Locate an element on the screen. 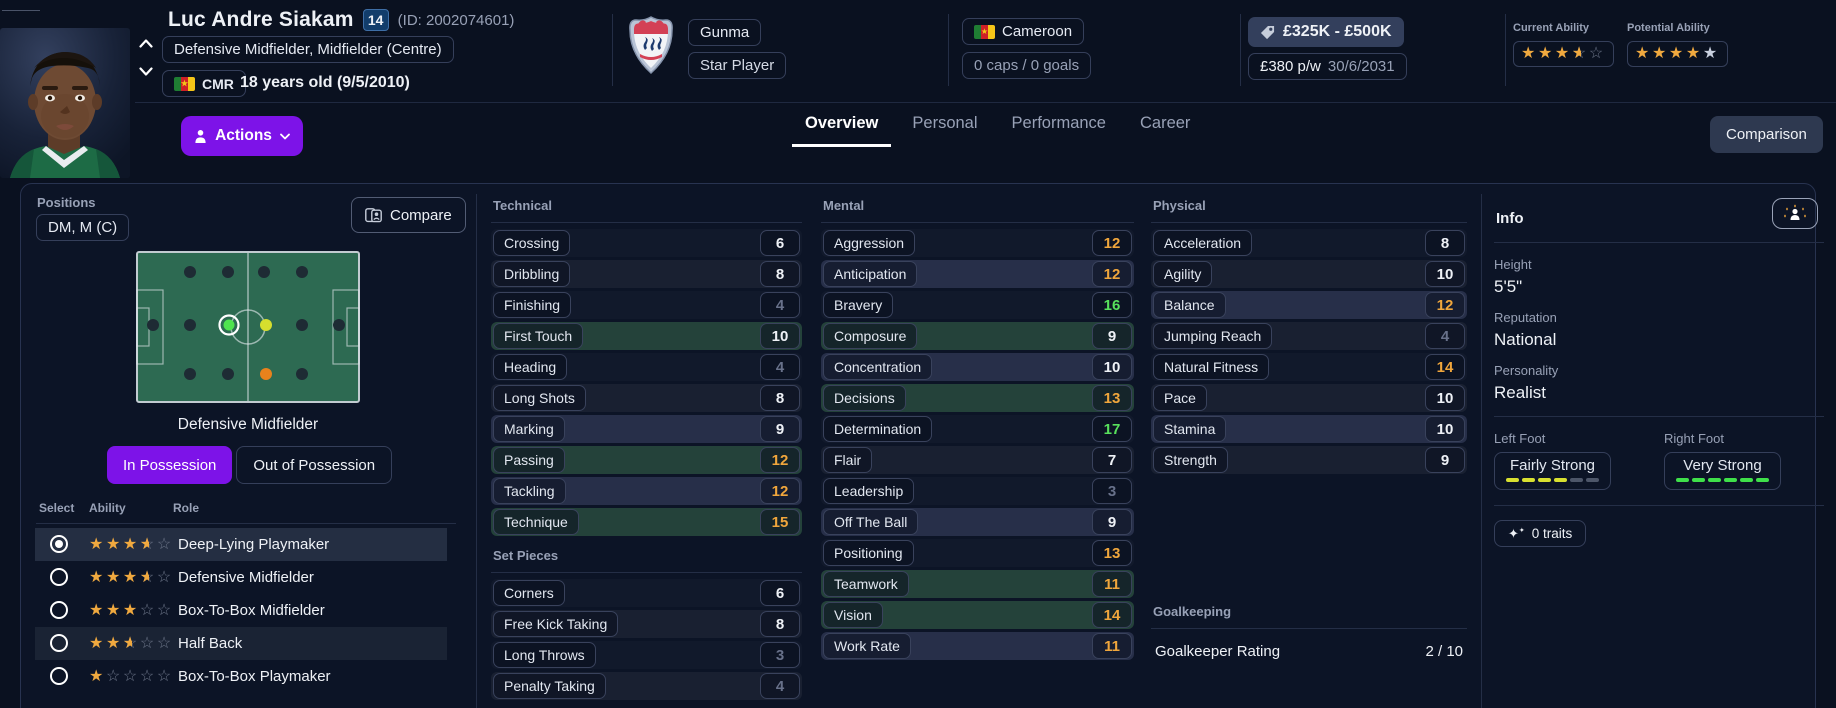  pitch-dot-natural is located at coordinates (229, 325).